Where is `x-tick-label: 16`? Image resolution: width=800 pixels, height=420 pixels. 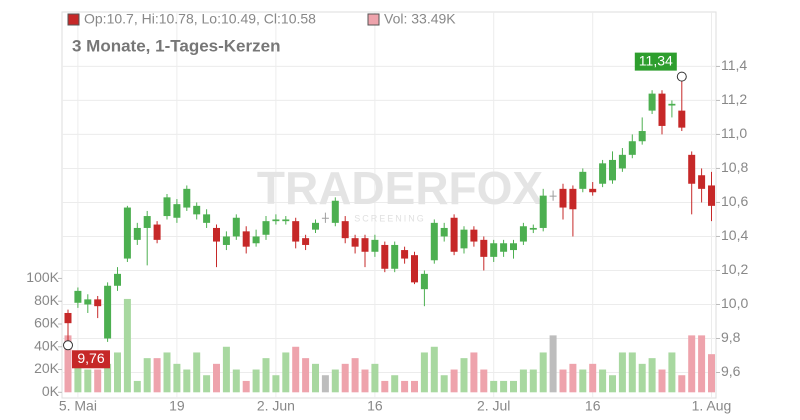
x-tick-label: 16 is located at coordinates (593, 406).